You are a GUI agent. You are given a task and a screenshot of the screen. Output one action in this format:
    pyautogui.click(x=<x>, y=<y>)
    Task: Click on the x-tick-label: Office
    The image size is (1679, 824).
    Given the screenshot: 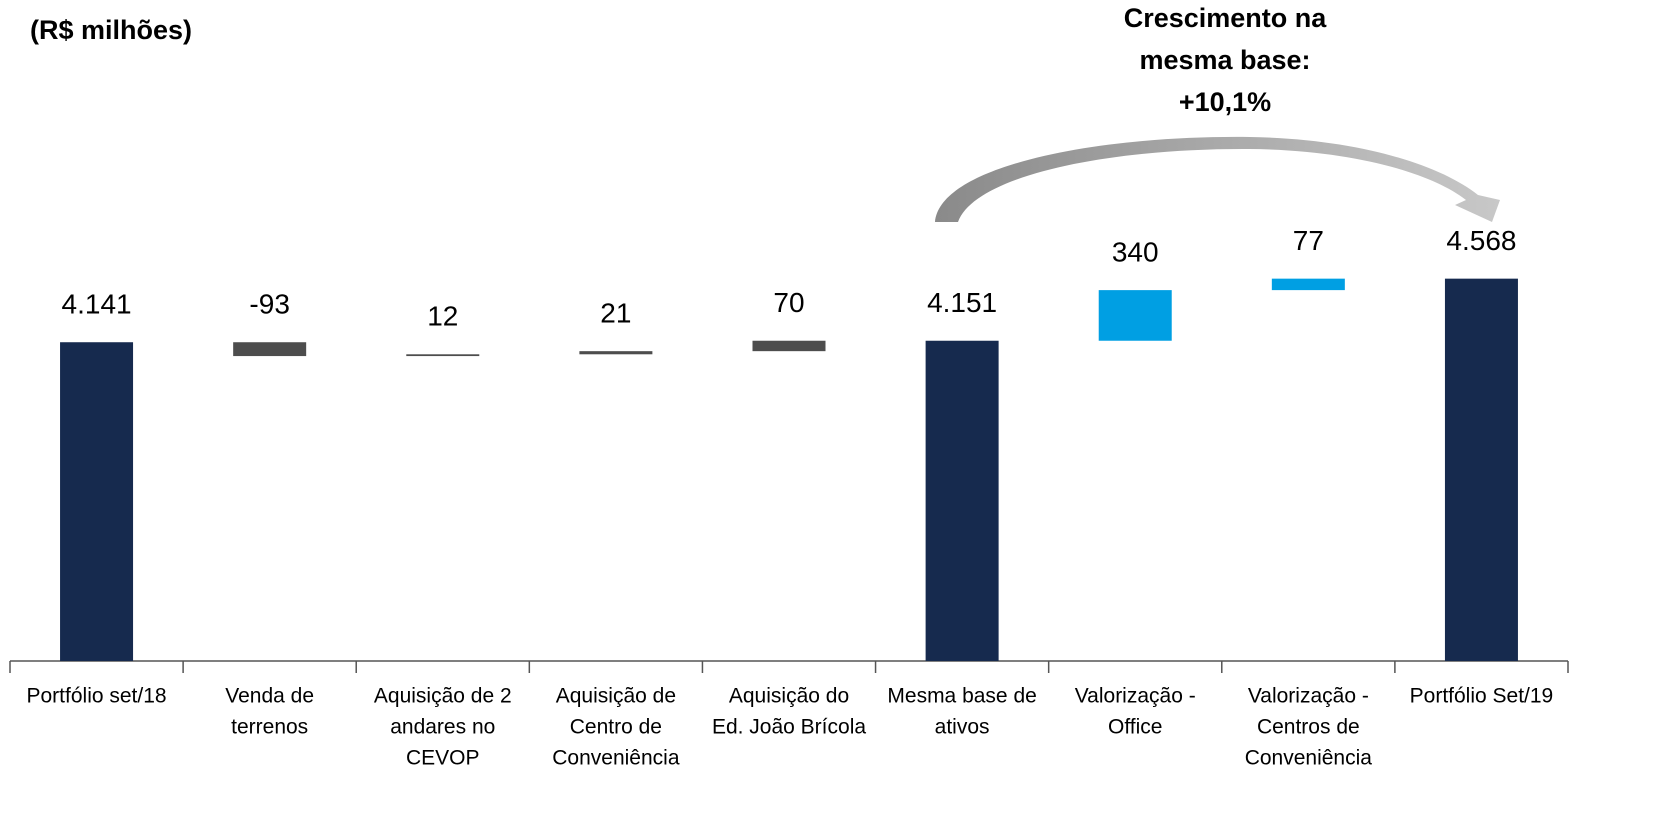 What is the action you would take?
    pyautogui.click(x=1135, y=727)
    